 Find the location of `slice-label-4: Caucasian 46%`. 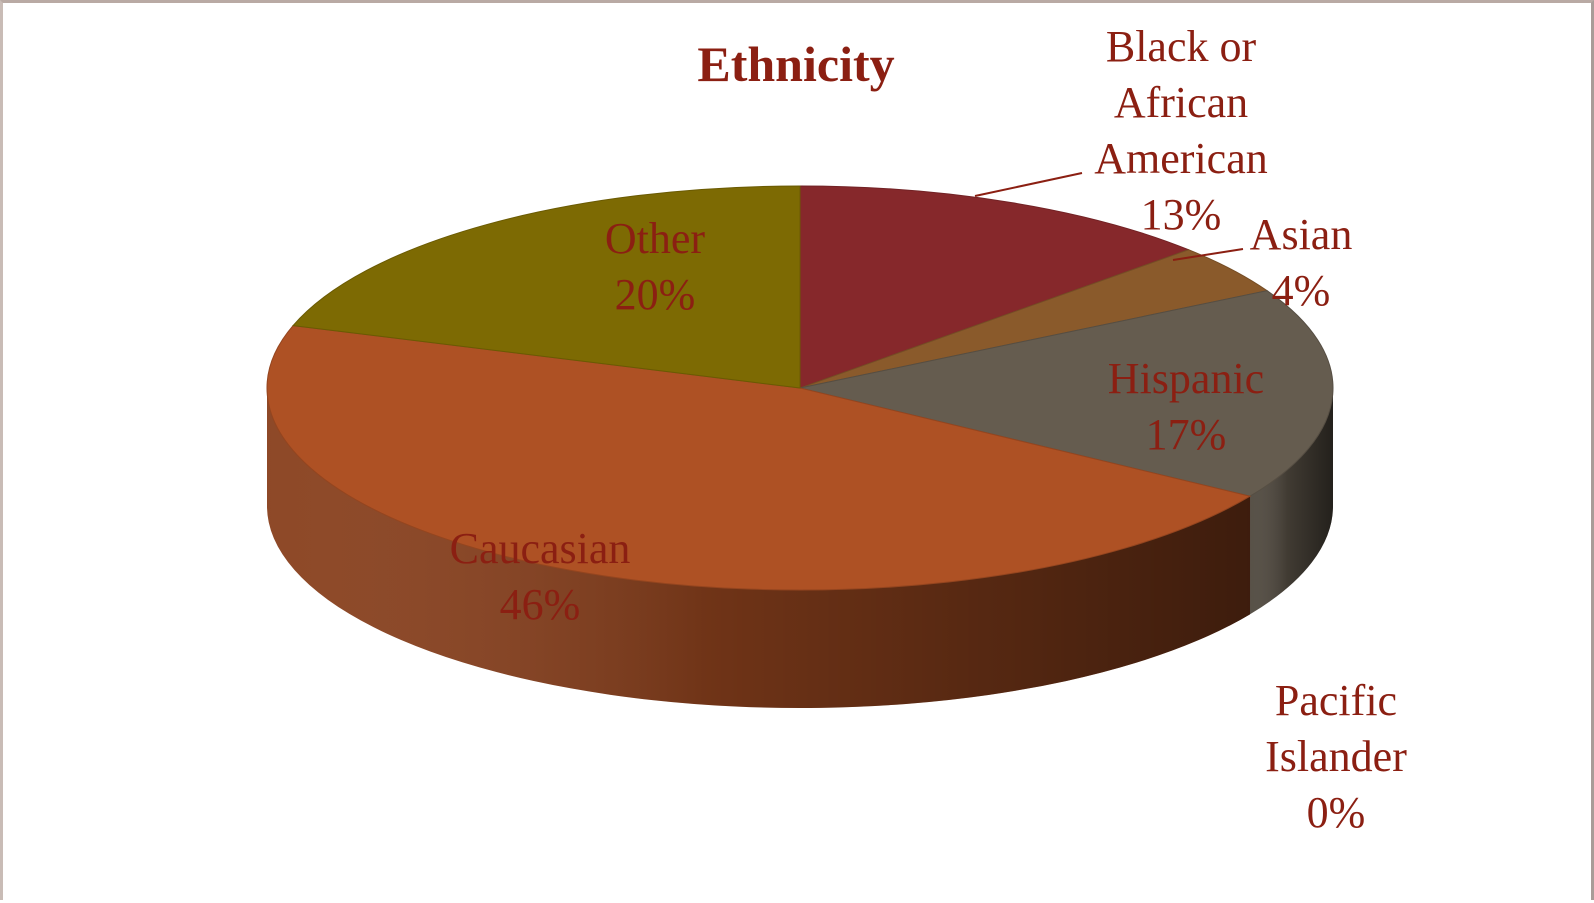

slice-label-4: Caucasian 46% is located at coordinates (540, 576).